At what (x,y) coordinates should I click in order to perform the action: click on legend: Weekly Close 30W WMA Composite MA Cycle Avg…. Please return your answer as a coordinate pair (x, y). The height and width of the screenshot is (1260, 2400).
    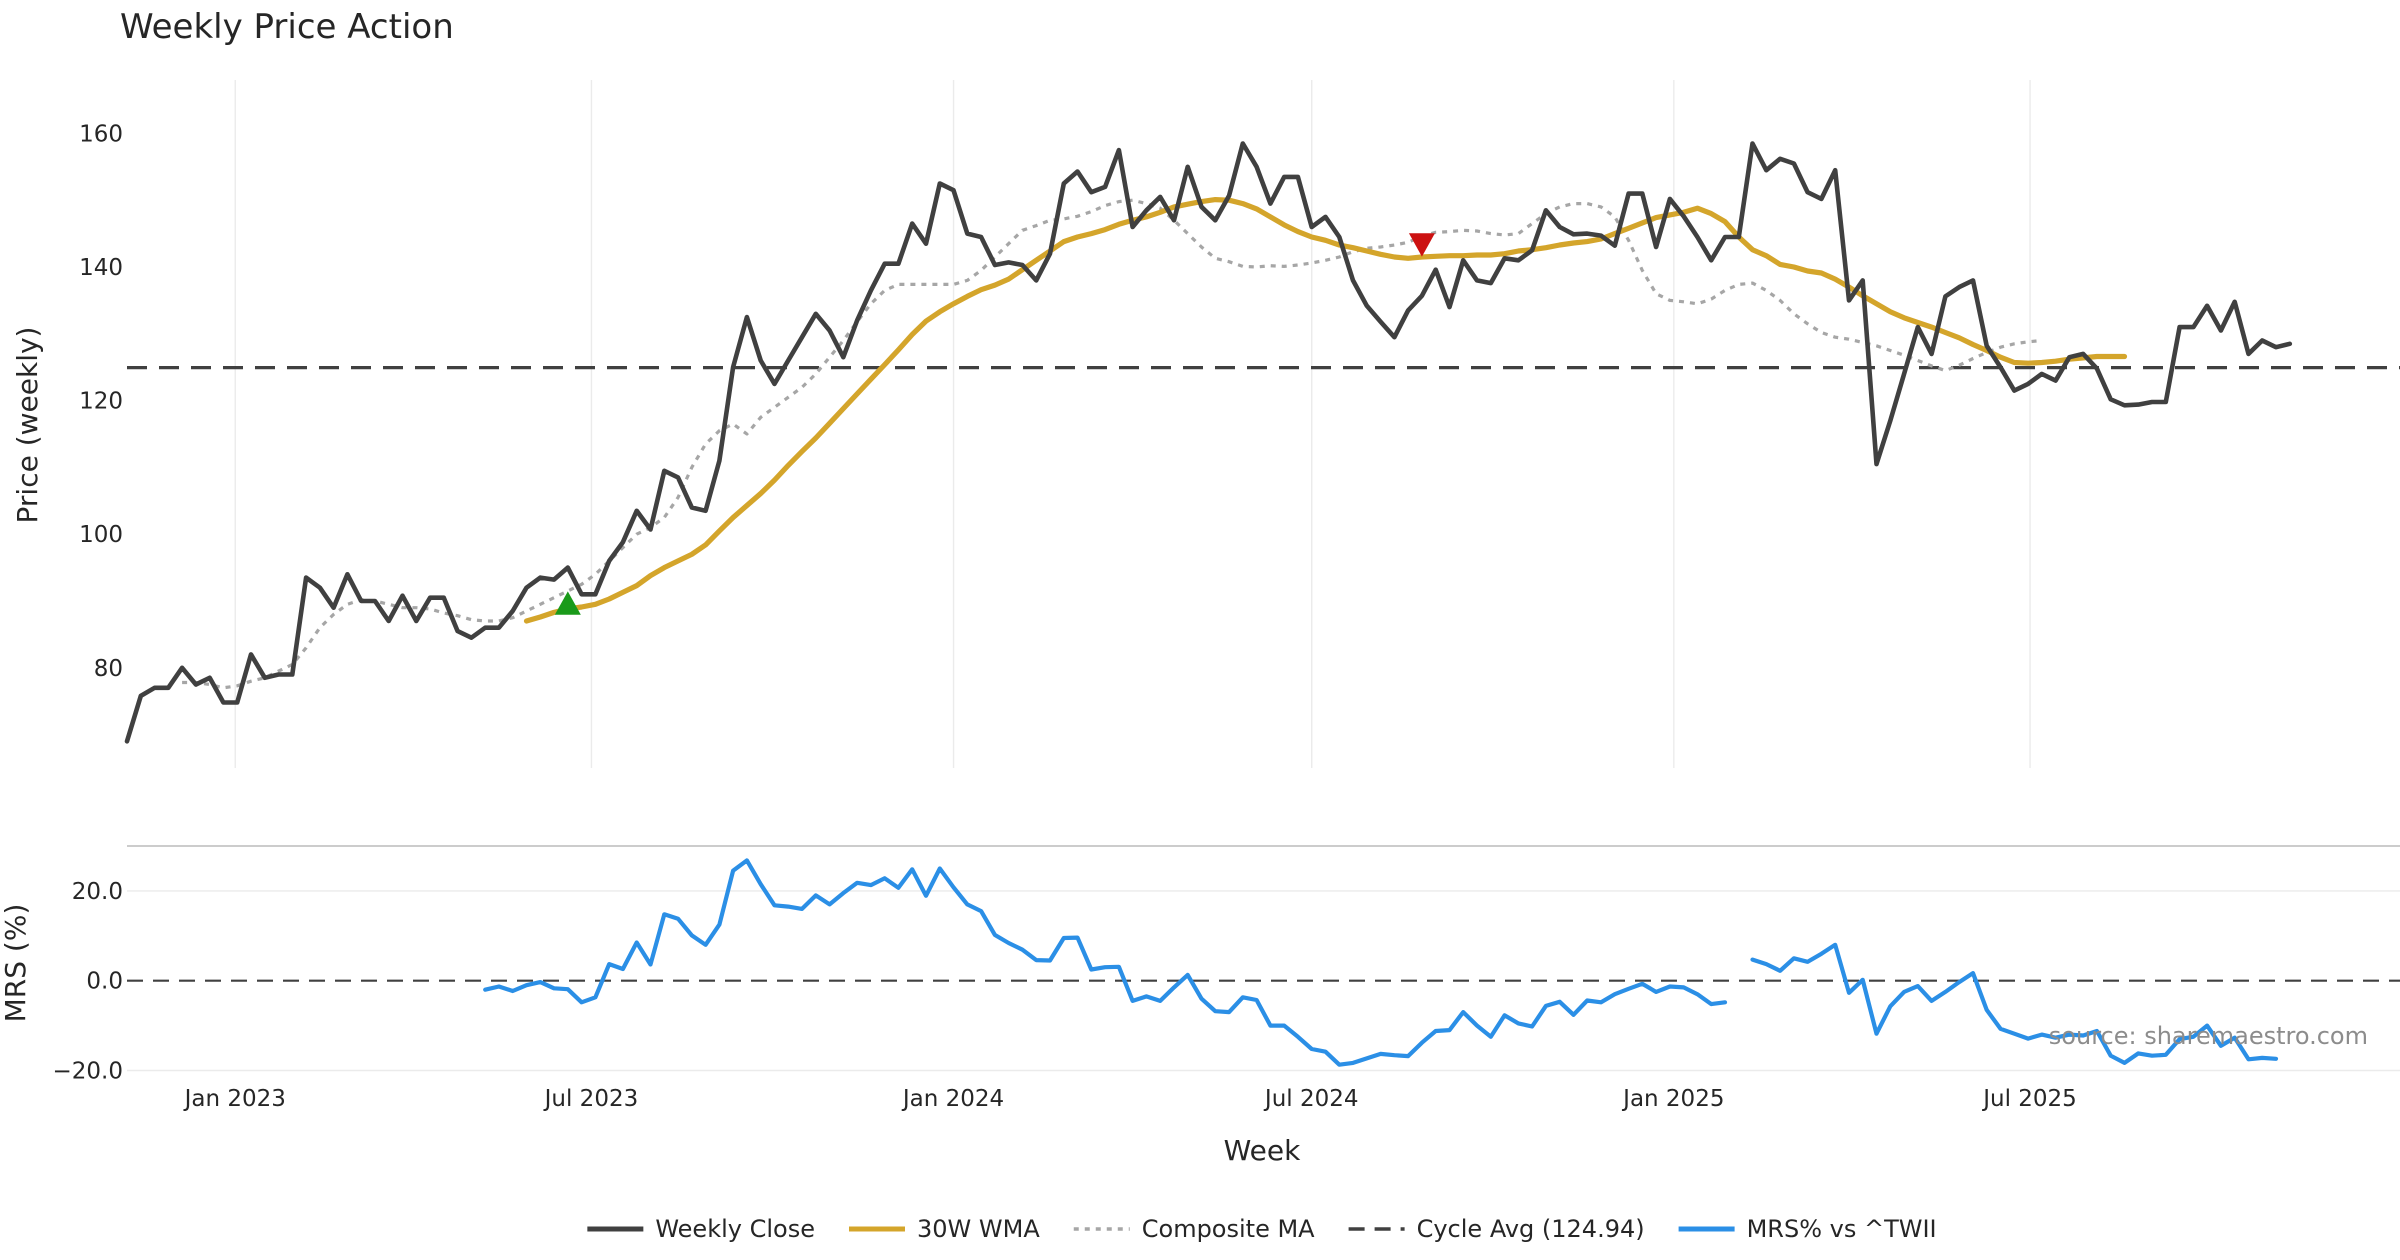
    Looking at the image, I should click on (1262, 1229).